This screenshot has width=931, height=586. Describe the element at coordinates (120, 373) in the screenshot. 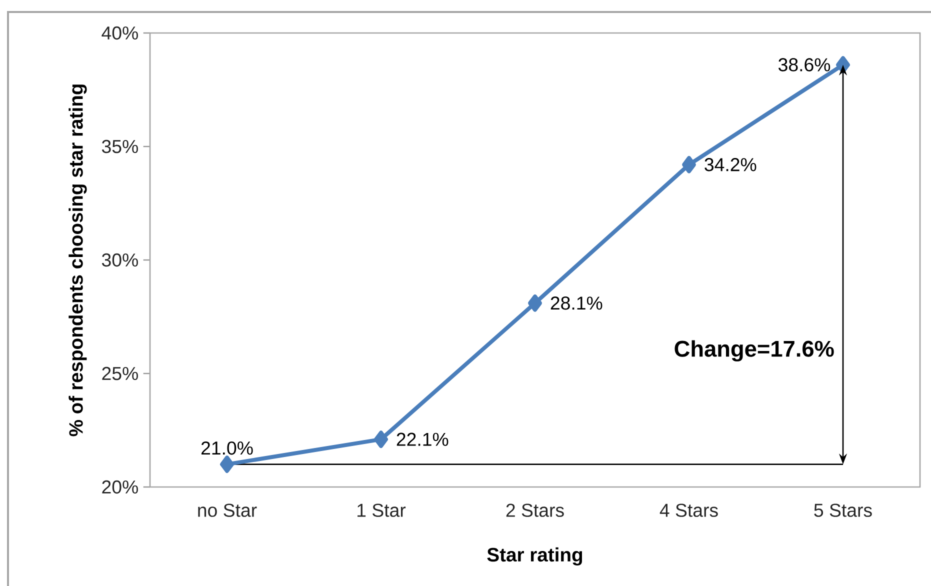

I see `y-tick-label: 25%` at that location.